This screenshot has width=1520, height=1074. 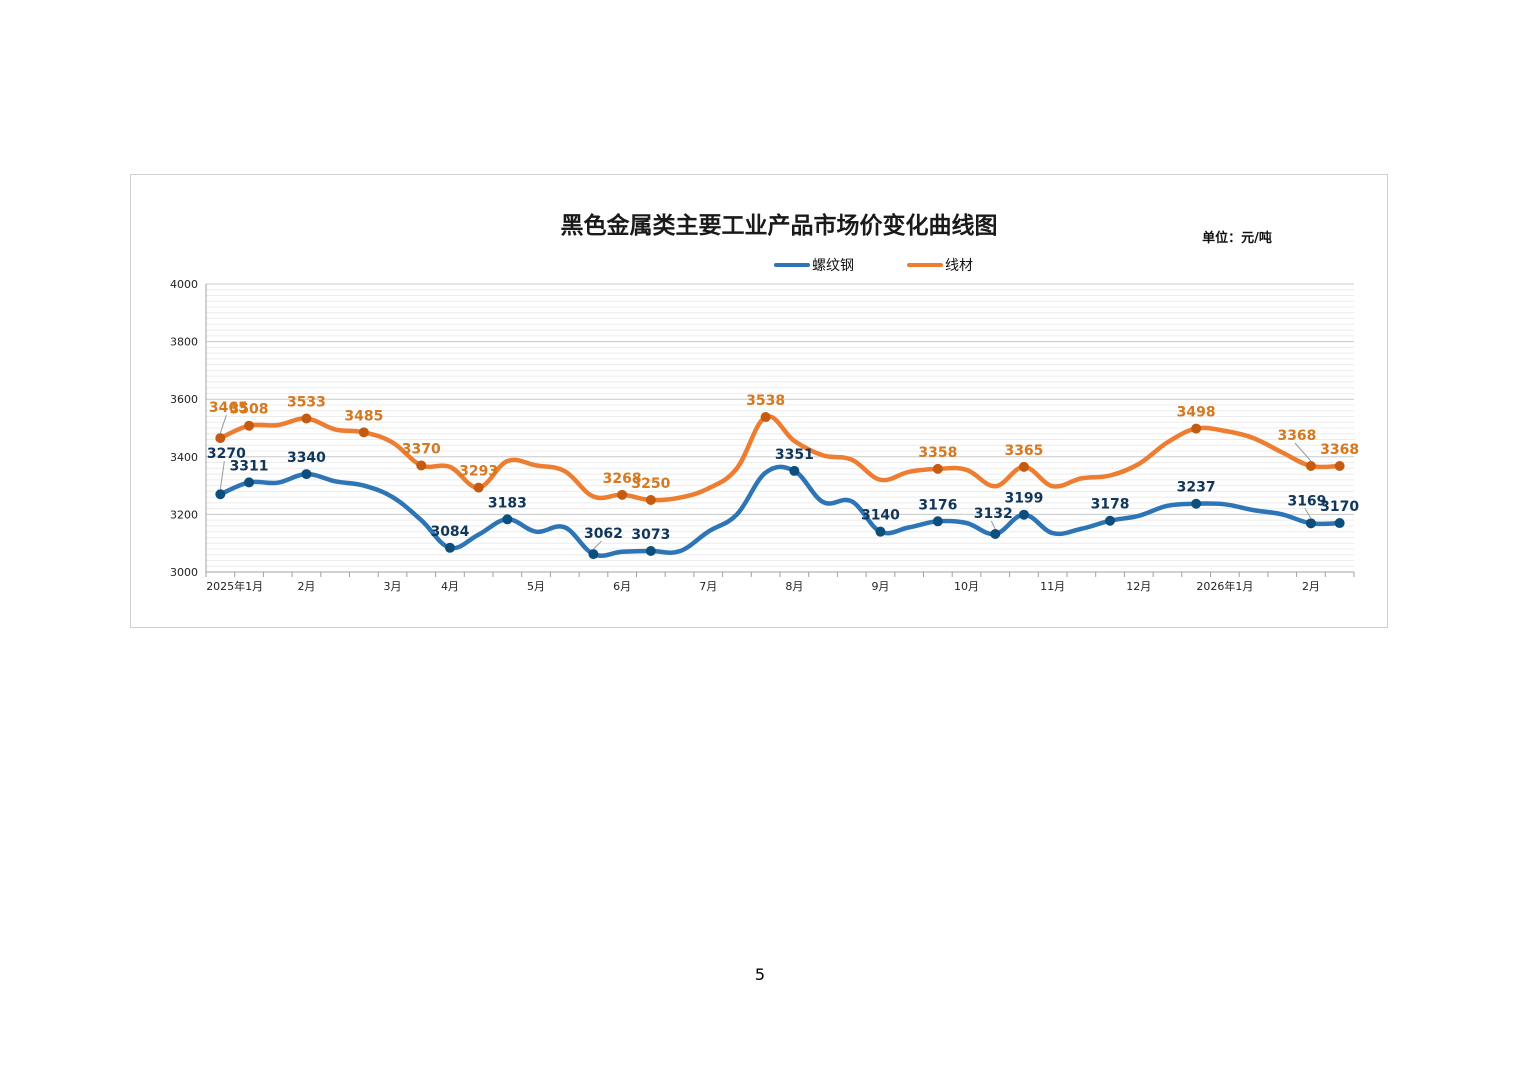 I want to click on data-label: 3132, so click(x=993, y=514).